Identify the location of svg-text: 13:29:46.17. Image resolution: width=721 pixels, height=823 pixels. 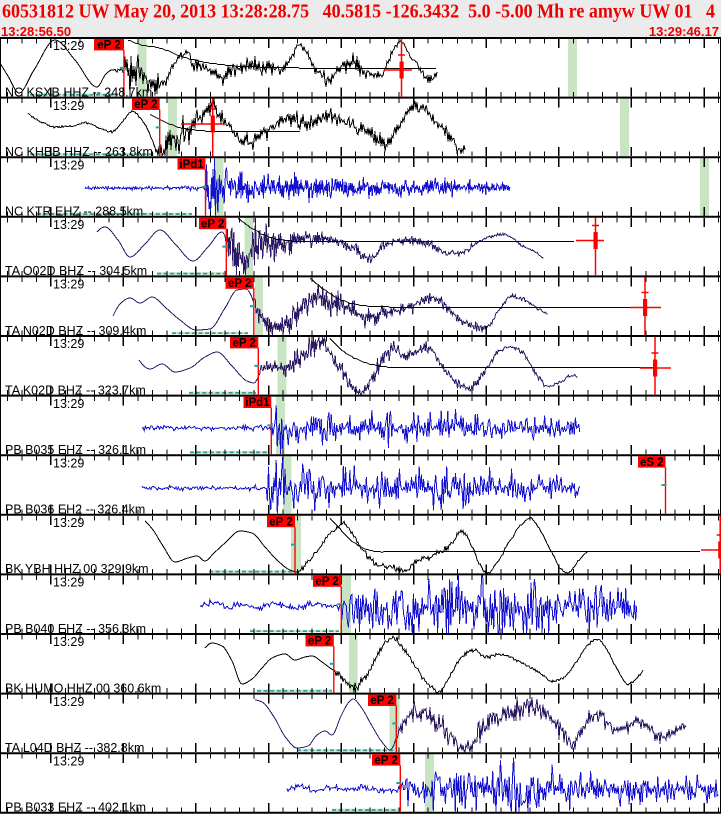
(684, 31).